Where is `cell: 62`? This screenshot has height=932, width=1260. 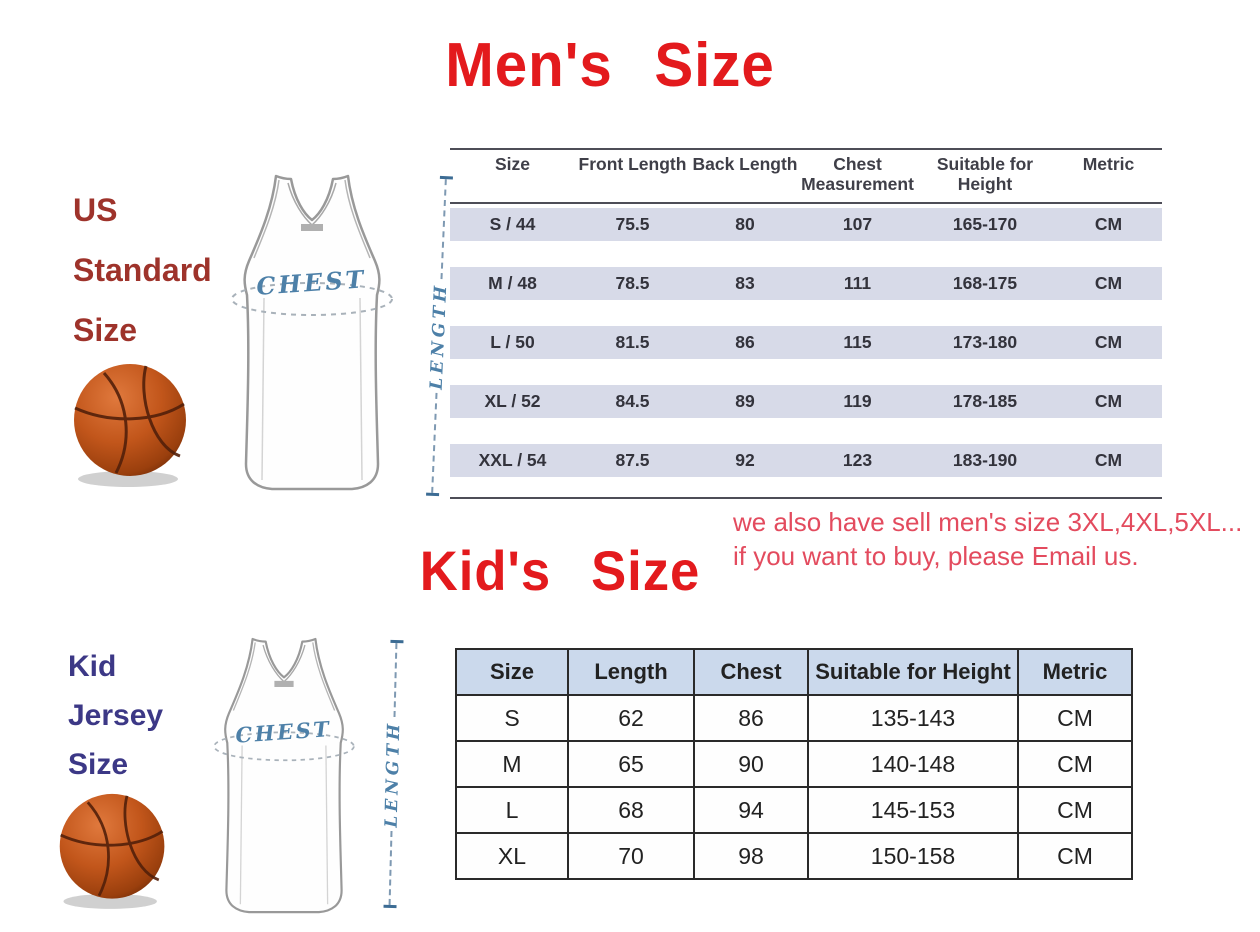 cell: 62 is located at coordinates (631, 718).